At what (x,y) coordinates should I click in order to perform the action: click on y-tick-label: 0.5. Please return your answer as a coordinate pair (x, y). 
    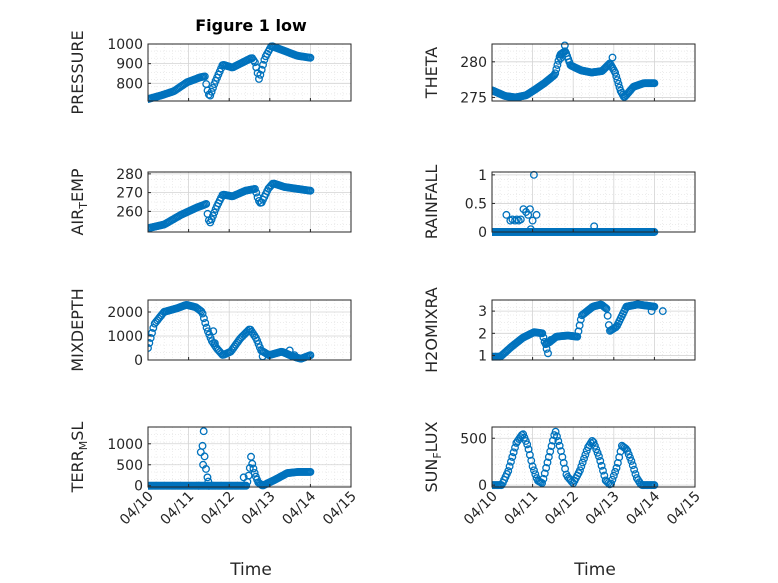
    Looking at the image, I should click on (476, 204).